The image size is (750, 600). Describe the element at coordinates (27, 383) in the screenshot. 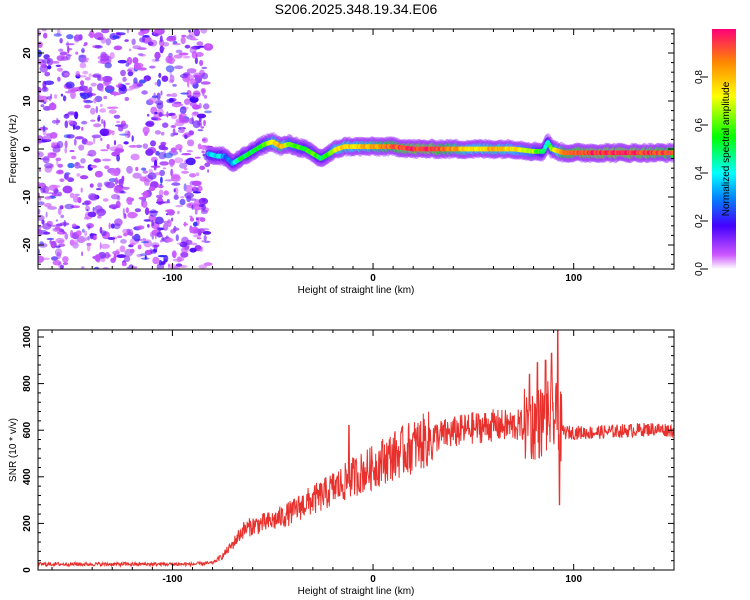

I see `bottom-y-tick-label: 800` at that location.